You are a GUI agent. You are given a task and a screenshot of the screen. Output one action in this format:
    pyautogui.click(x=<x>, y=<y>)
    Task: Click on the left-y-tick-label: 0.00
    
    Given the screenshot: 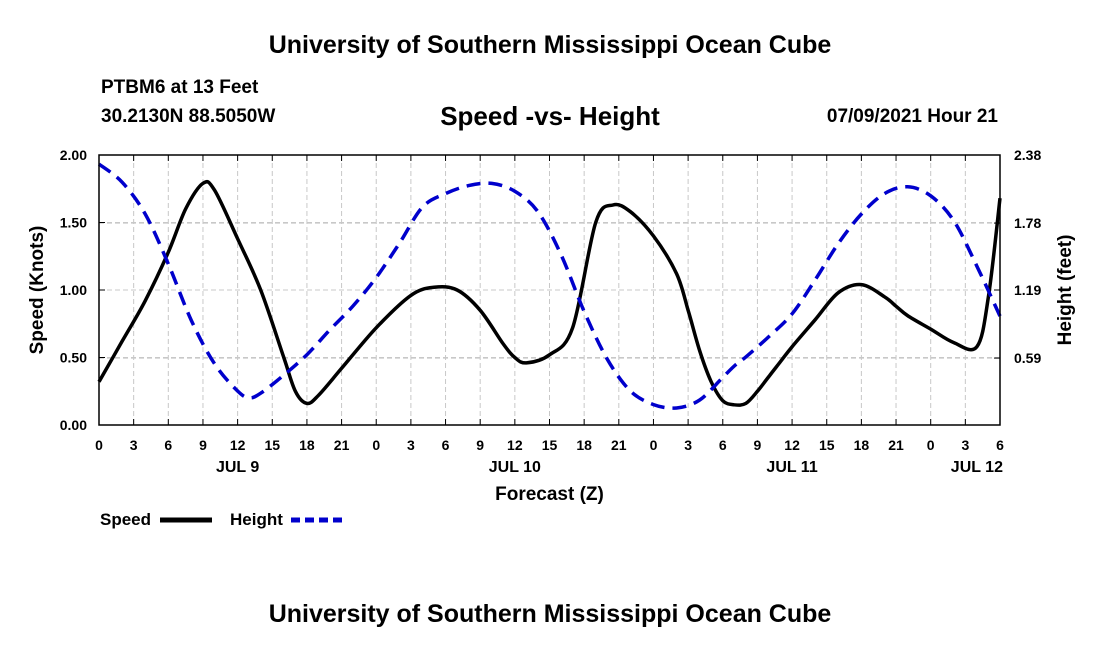 What is the action you would take?
    pyautogui.click(x=73, y=425)
    